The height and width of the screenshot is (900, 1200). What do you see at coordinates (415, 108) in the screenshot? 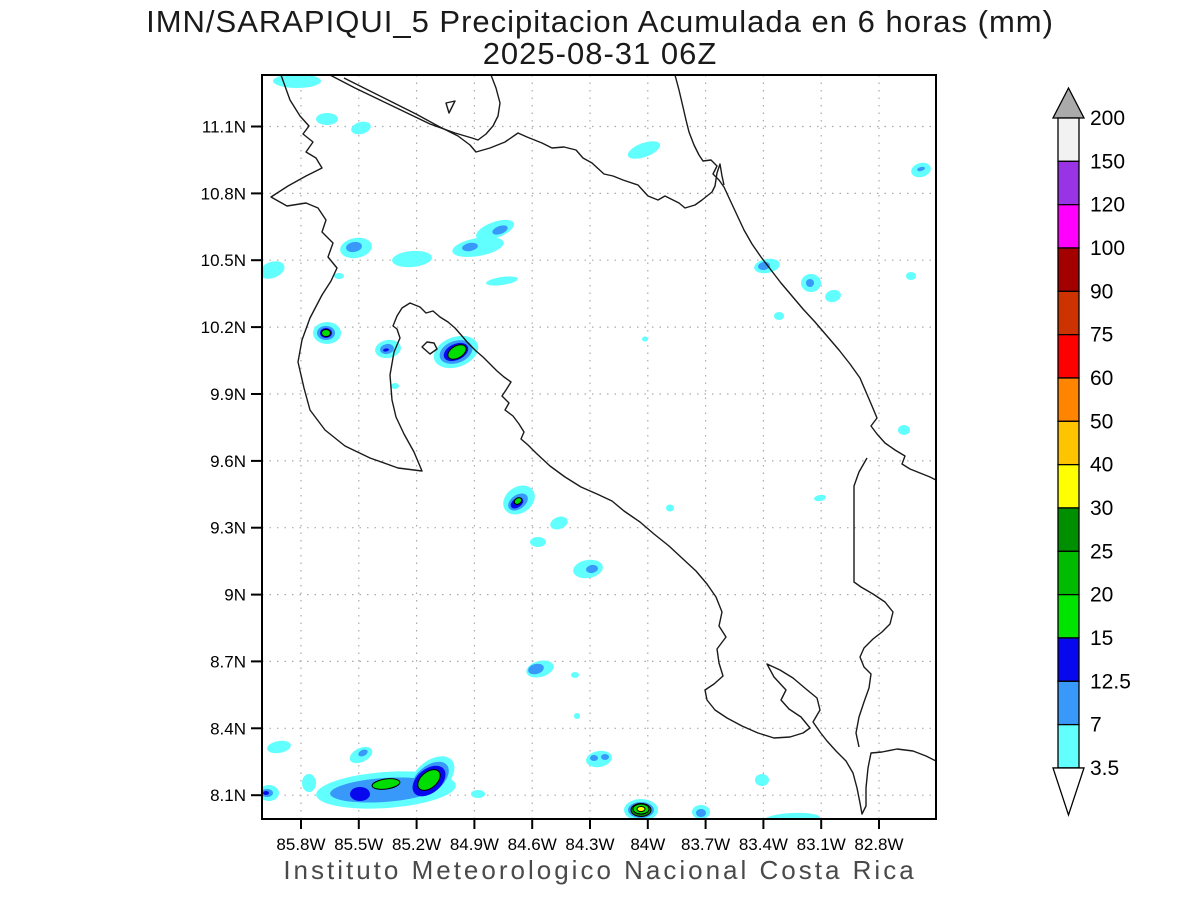
I see `lake-nicaragua-shore` at bounding box center [415, 108].